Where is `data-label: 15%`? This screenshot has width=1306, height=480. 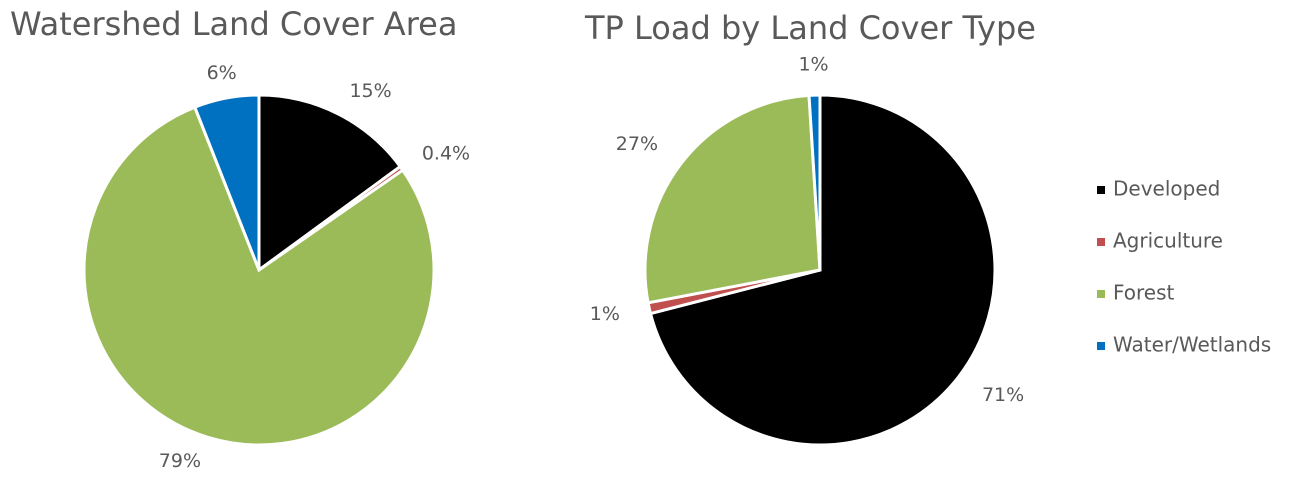 data-label: 15% is located at coordinates (370, 91).